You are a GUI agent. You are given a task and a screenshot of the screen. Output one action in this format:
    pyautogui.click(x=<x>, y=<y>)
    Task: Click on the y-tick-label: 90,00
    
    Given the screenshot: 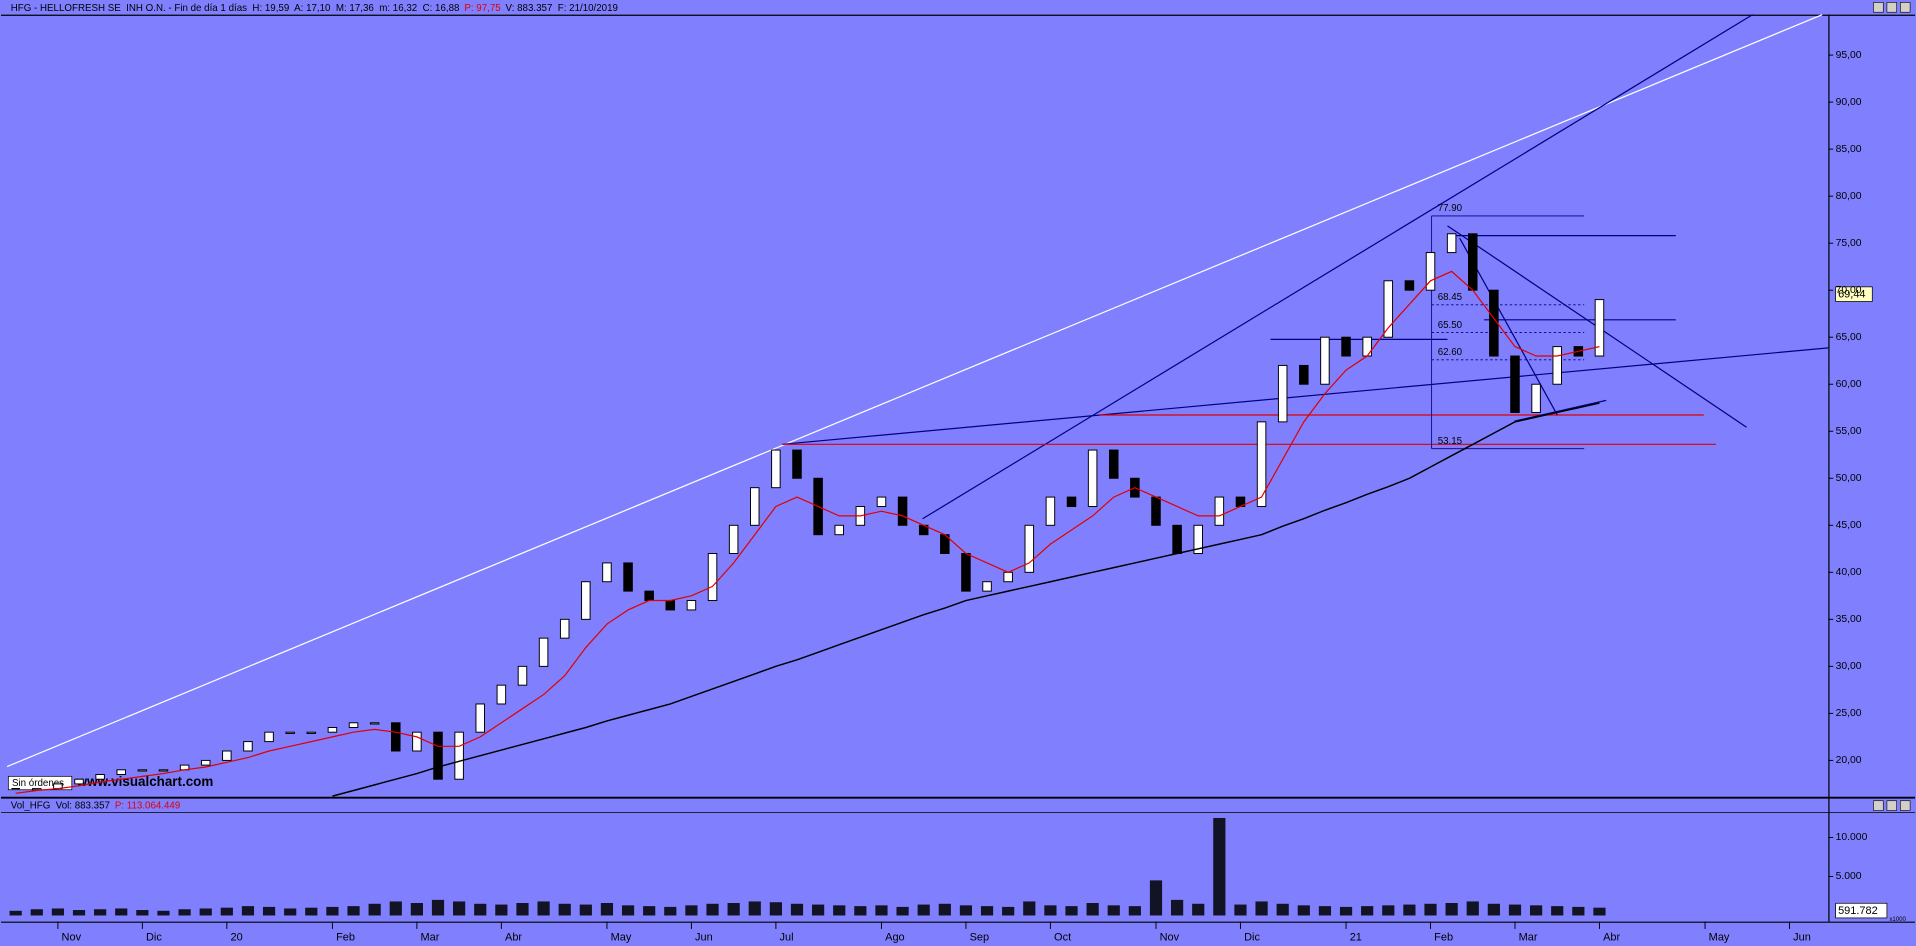 What is the action you would take?
    pyautogui.click(x=1849, y=102)
    